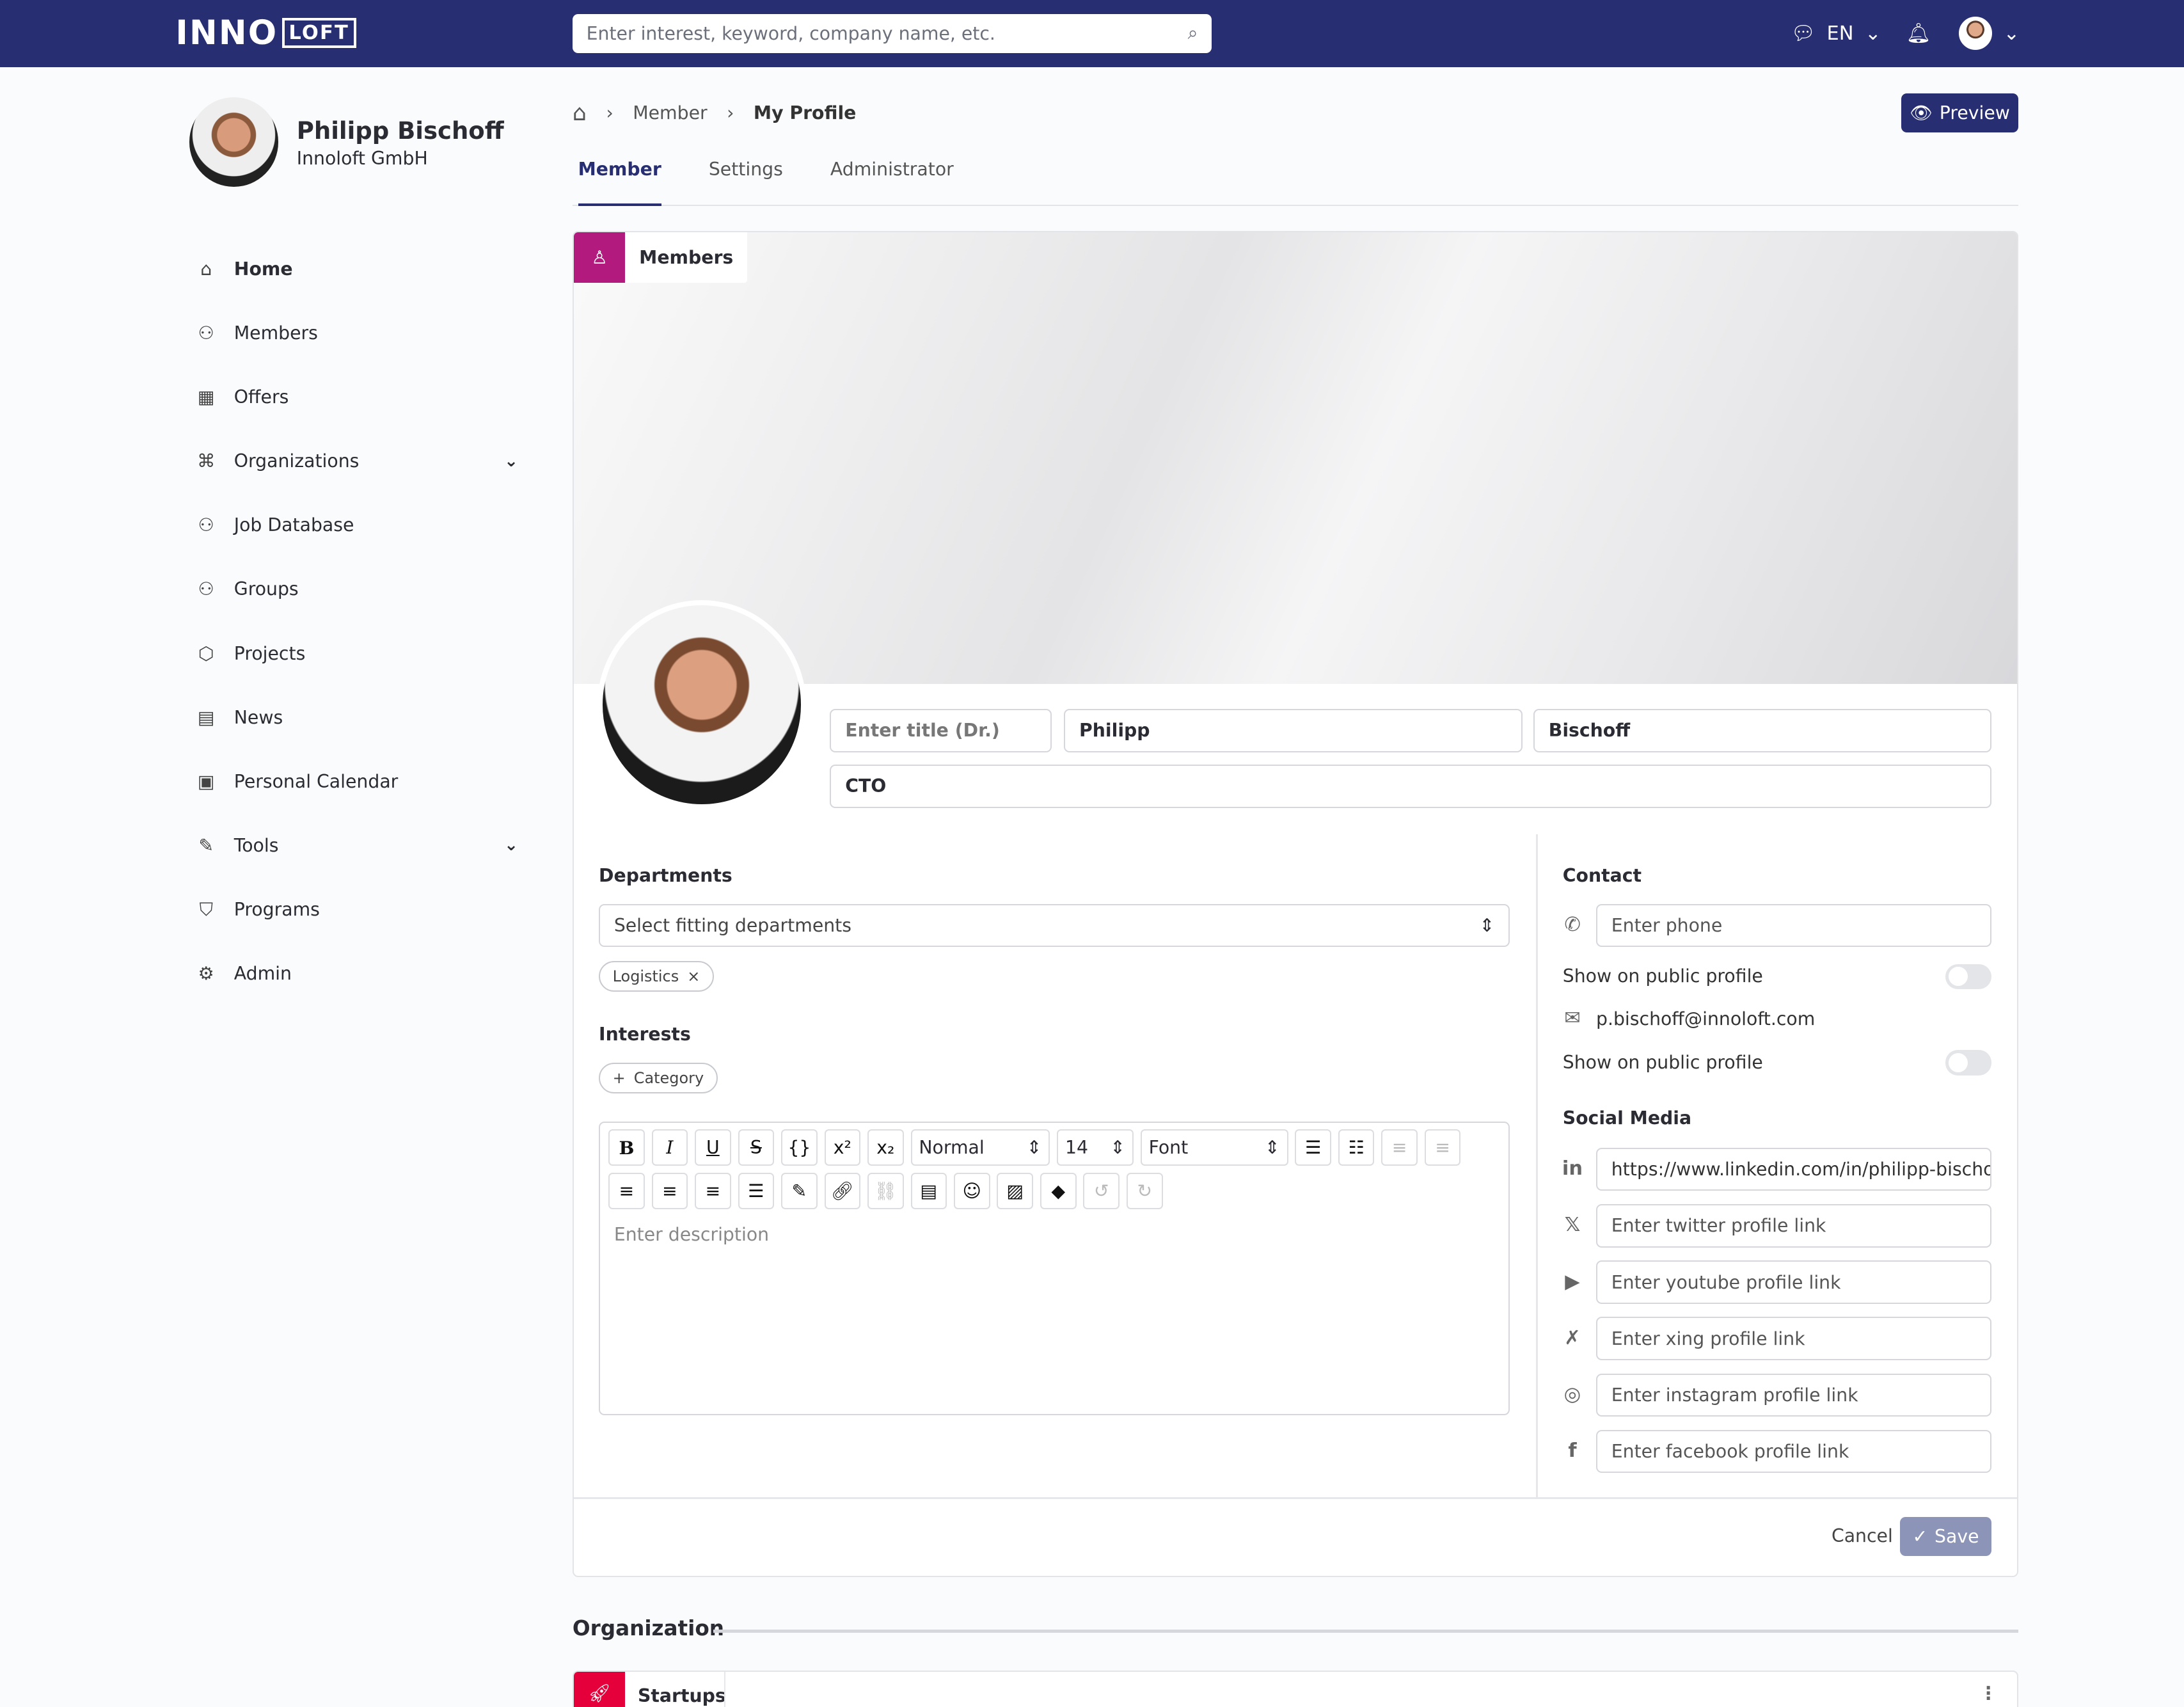  Describe the element at coordinates (206, 717) in the screenshot. I see `news-icon: ▤` at that location.